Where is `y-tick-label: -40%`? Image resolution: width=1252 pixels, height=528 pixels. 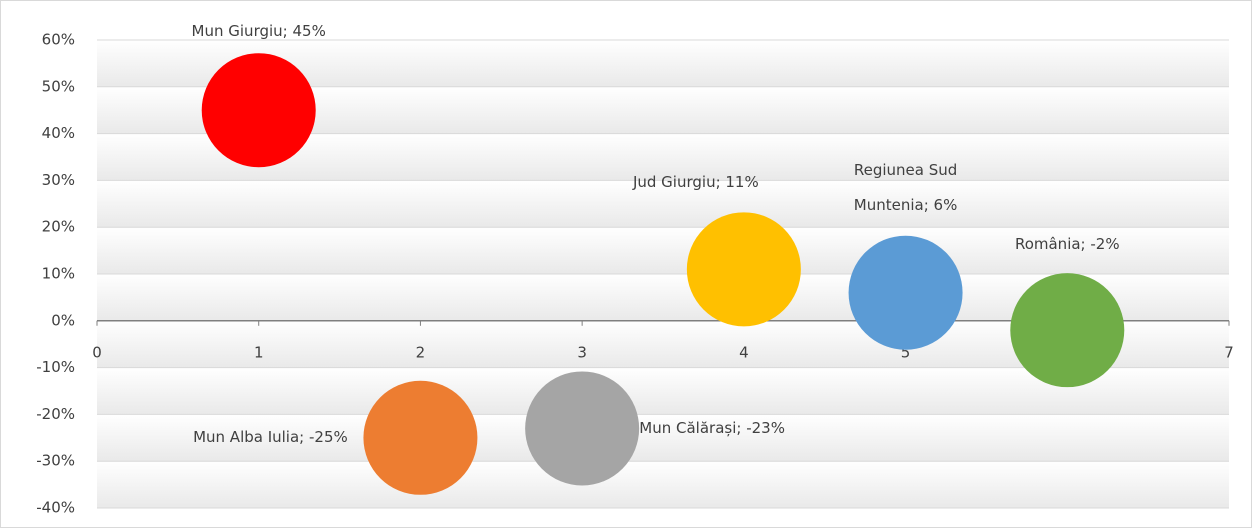 y-tick-label: -40% is located at coordinates (55, 508).